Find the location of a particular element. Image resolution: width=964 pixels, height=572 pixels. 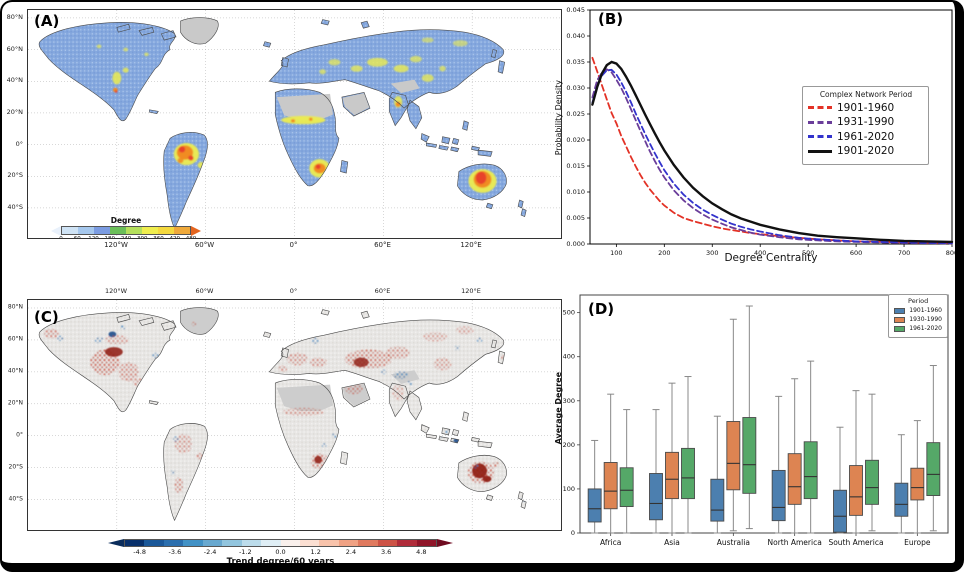

lat-tick-label: 0° is located at coordinates (19, 435).